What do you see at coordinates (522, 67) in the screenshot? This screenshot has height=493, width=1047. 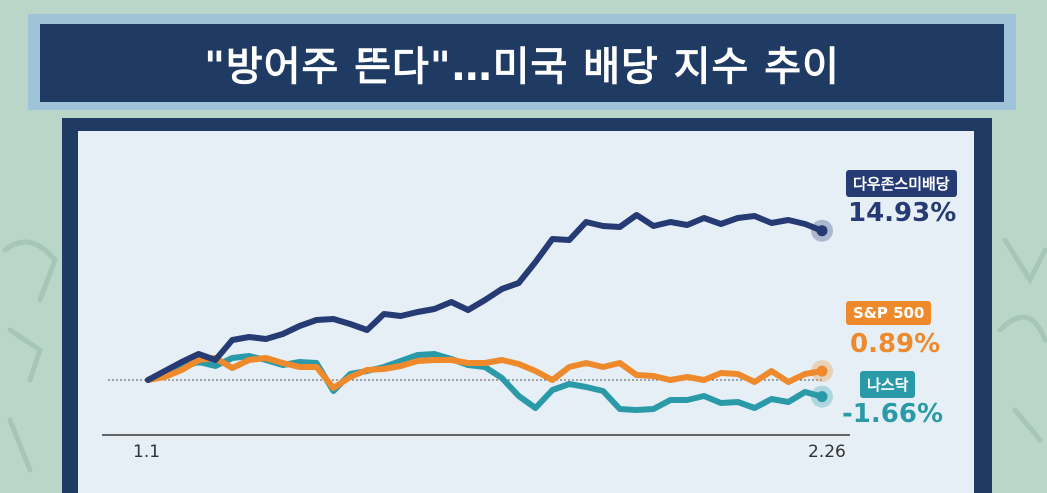 I see `chart-title: "방어주 뜬다"…미국 배당 지수 추이` at bounding box center [522, 67].